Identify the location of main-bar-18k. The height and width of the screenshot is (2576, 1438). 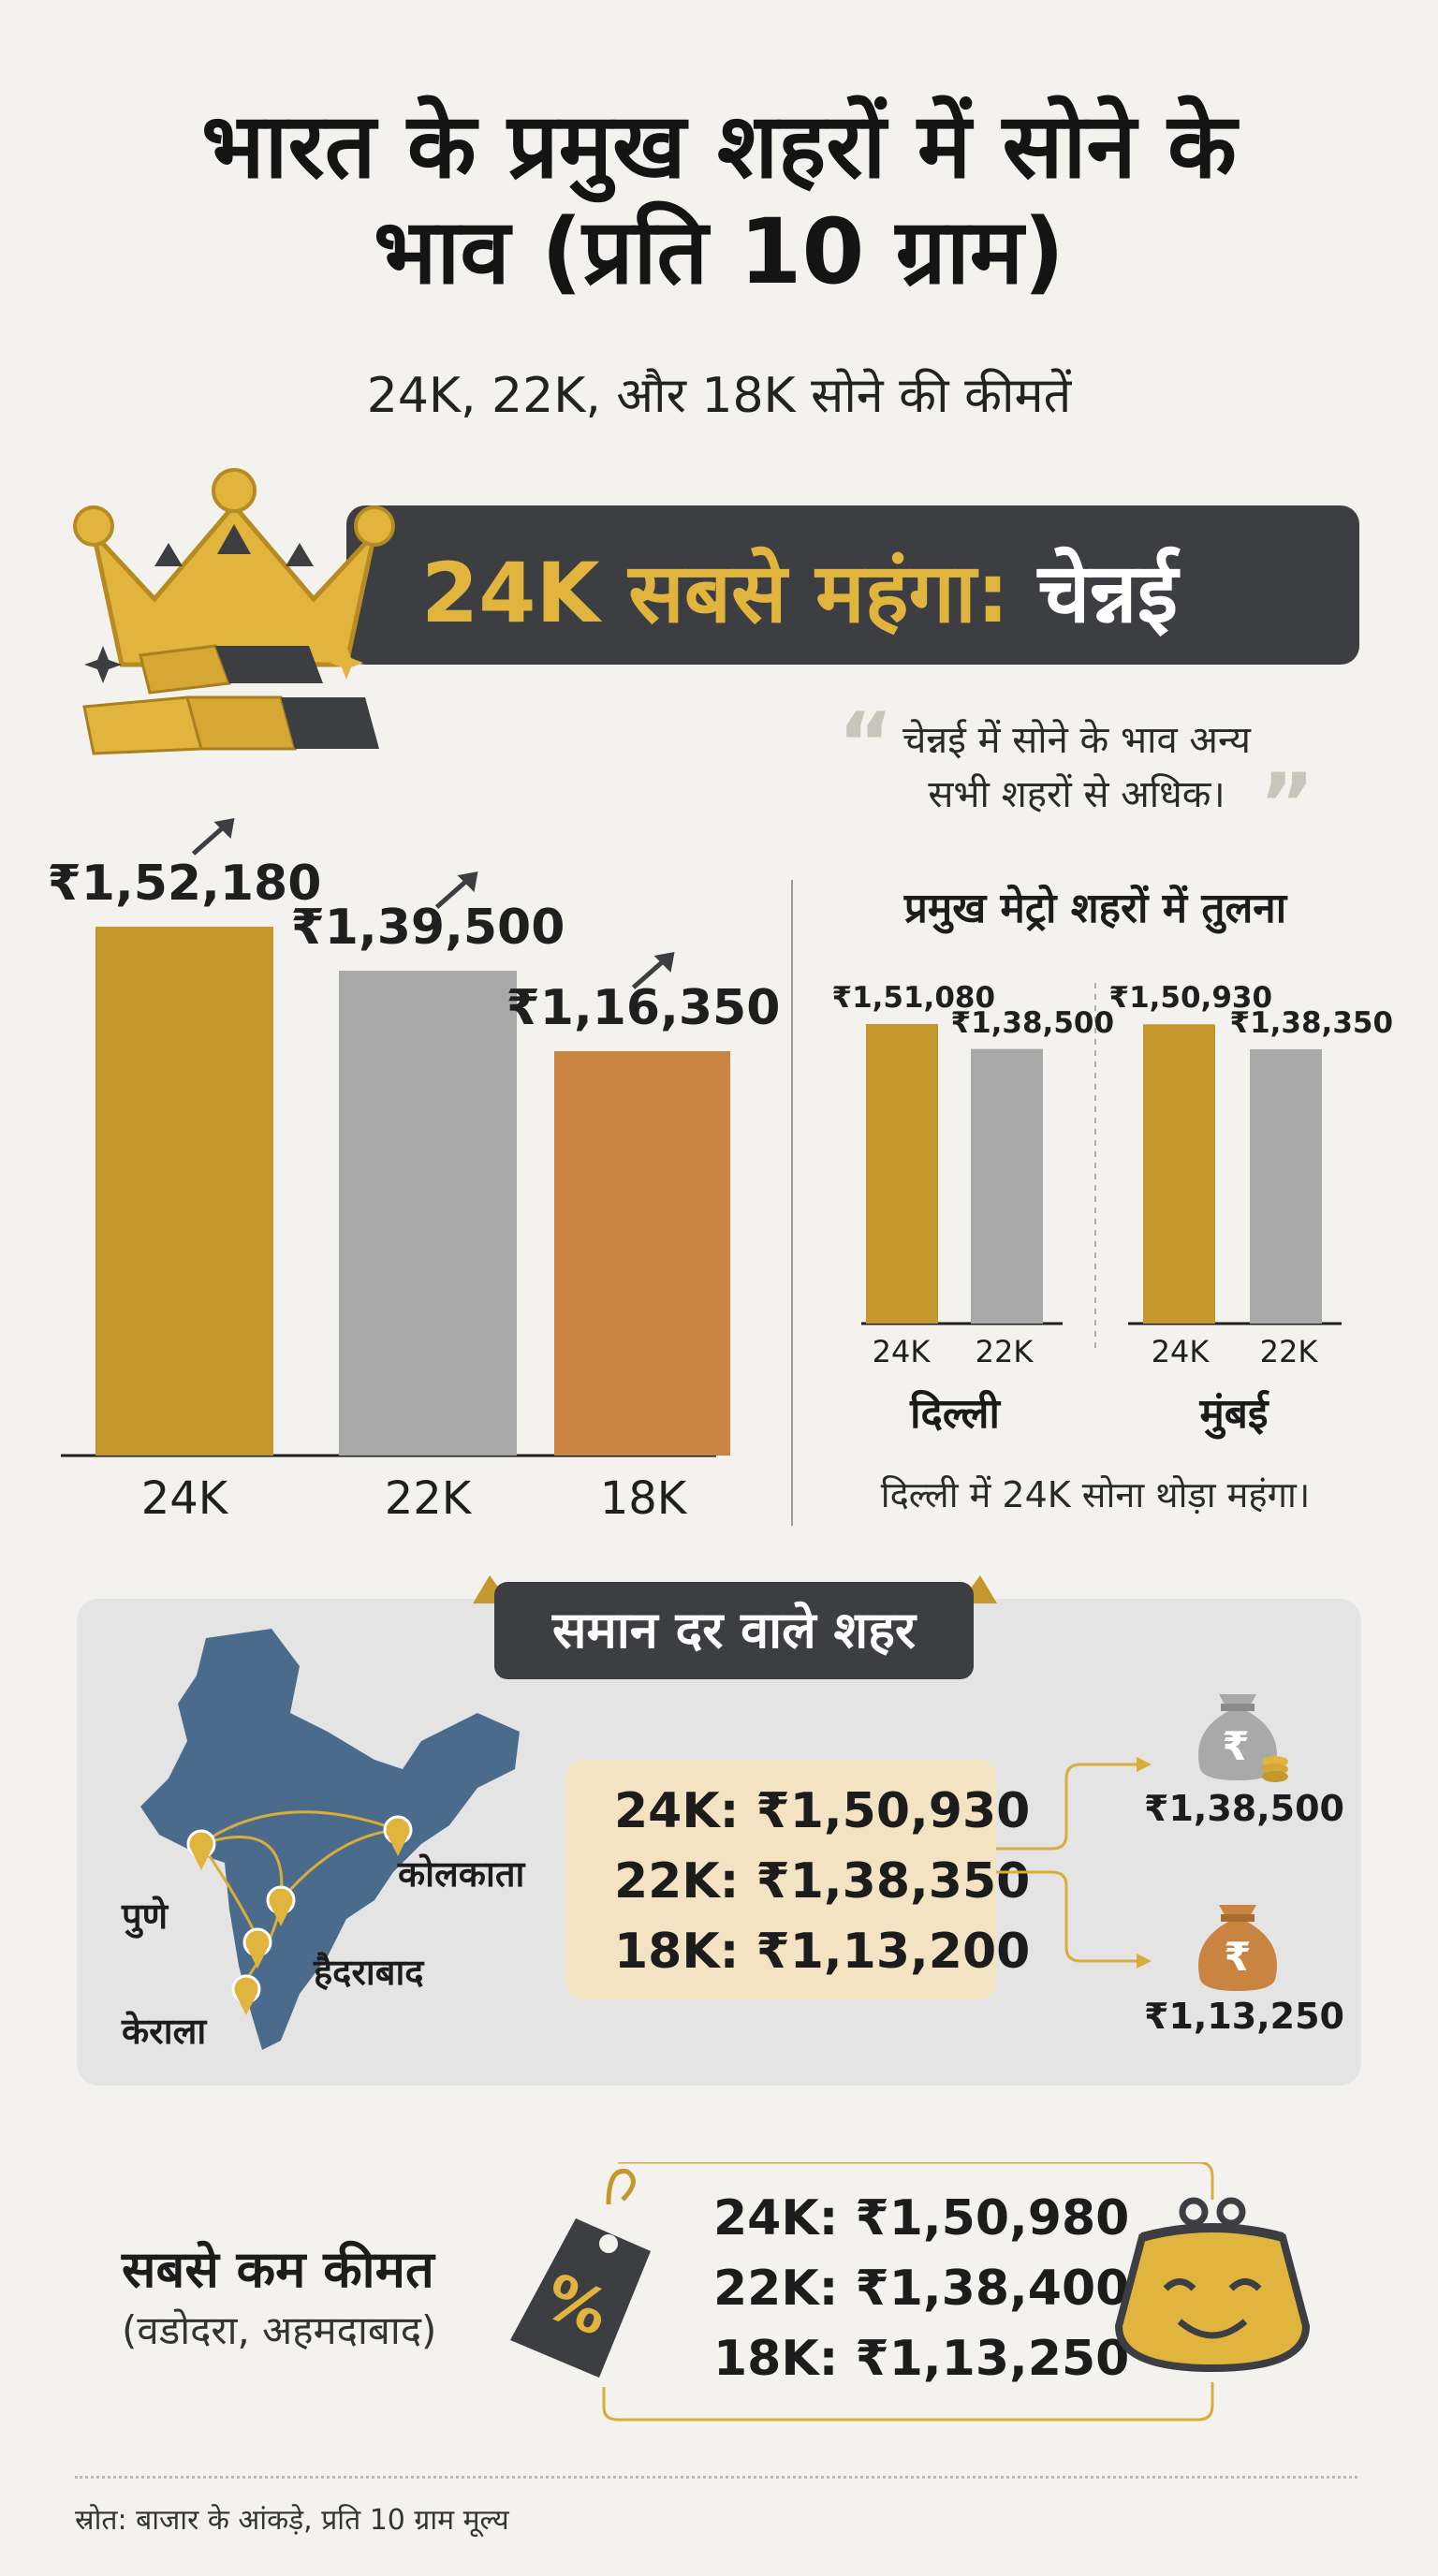
(642, 1253).